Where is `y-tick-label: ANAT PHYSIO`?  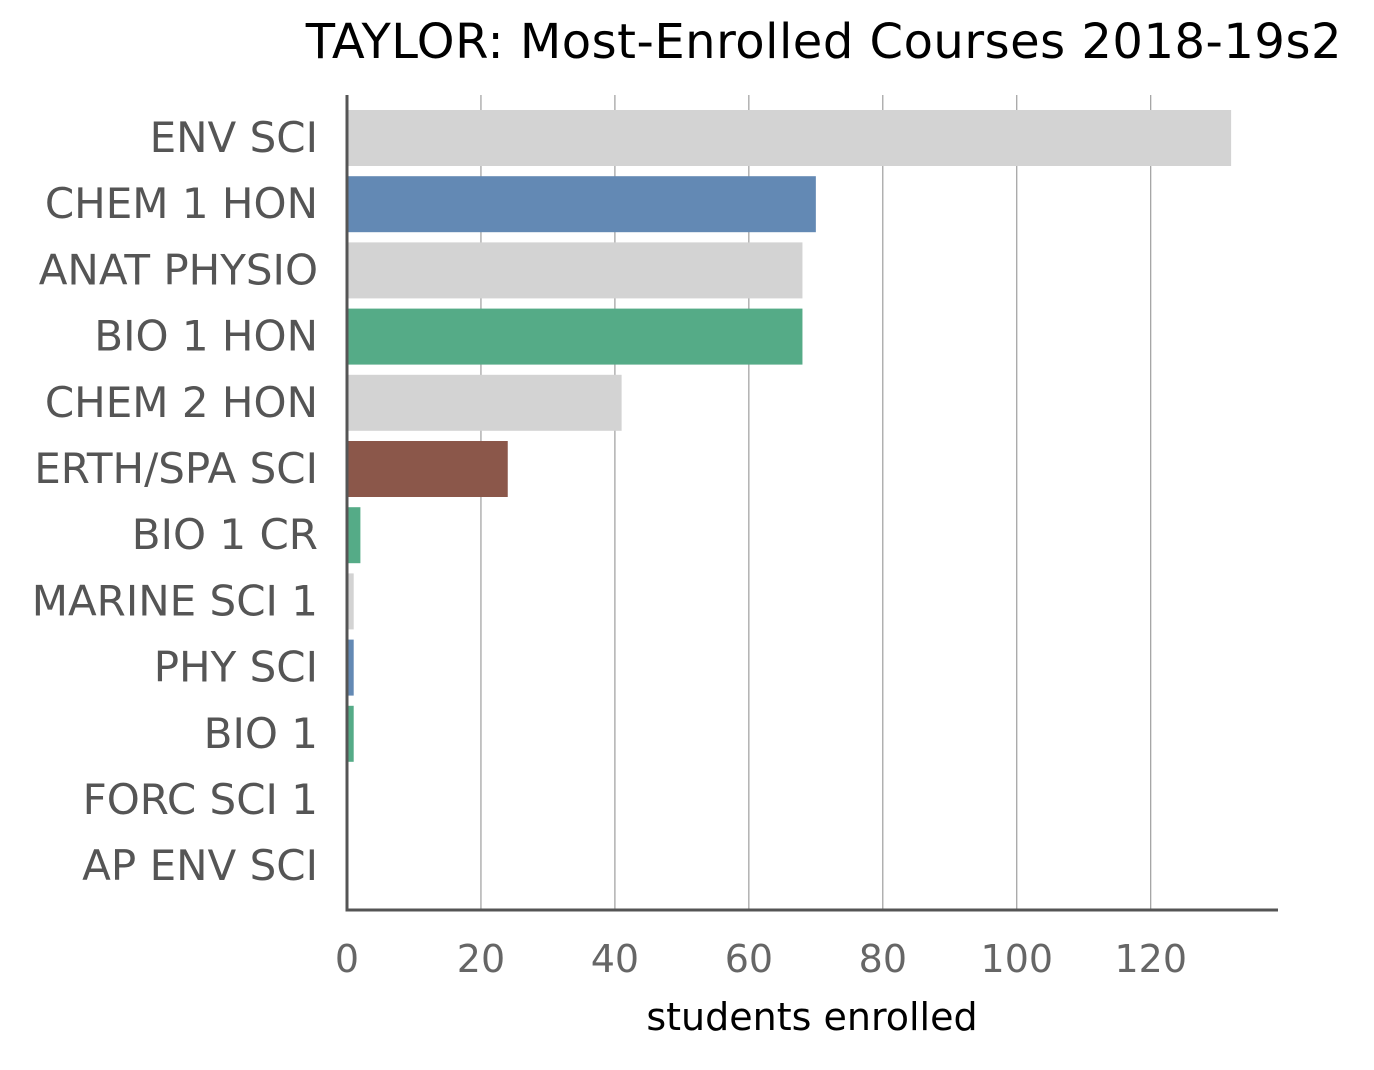
y-tick-label: ANAT PHYSIO is located at coordinates (178, 269).